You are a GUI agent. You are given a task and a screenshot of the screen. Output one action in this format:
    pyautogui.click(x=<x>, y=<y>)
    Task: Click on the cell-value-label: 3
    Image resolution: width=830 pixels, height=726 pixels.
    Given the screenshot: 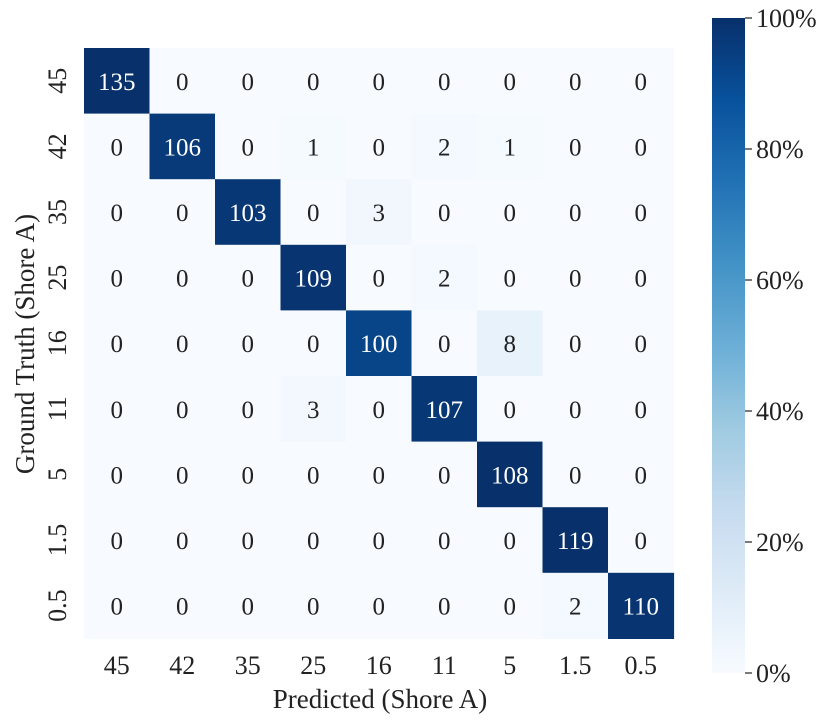 What is the action you would take?
    pyautogui.click(x=313, y=410)
    